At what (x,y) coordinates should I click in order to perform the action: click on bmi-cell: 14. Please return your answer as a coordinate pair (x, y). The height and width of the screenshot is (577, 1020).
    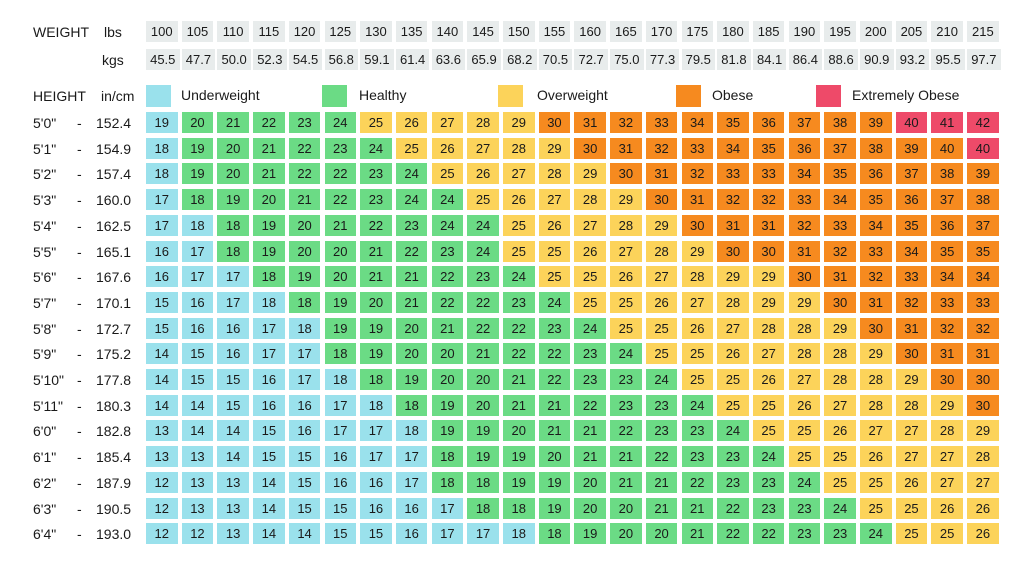
    Looking at the image, I should click on (233, 431).